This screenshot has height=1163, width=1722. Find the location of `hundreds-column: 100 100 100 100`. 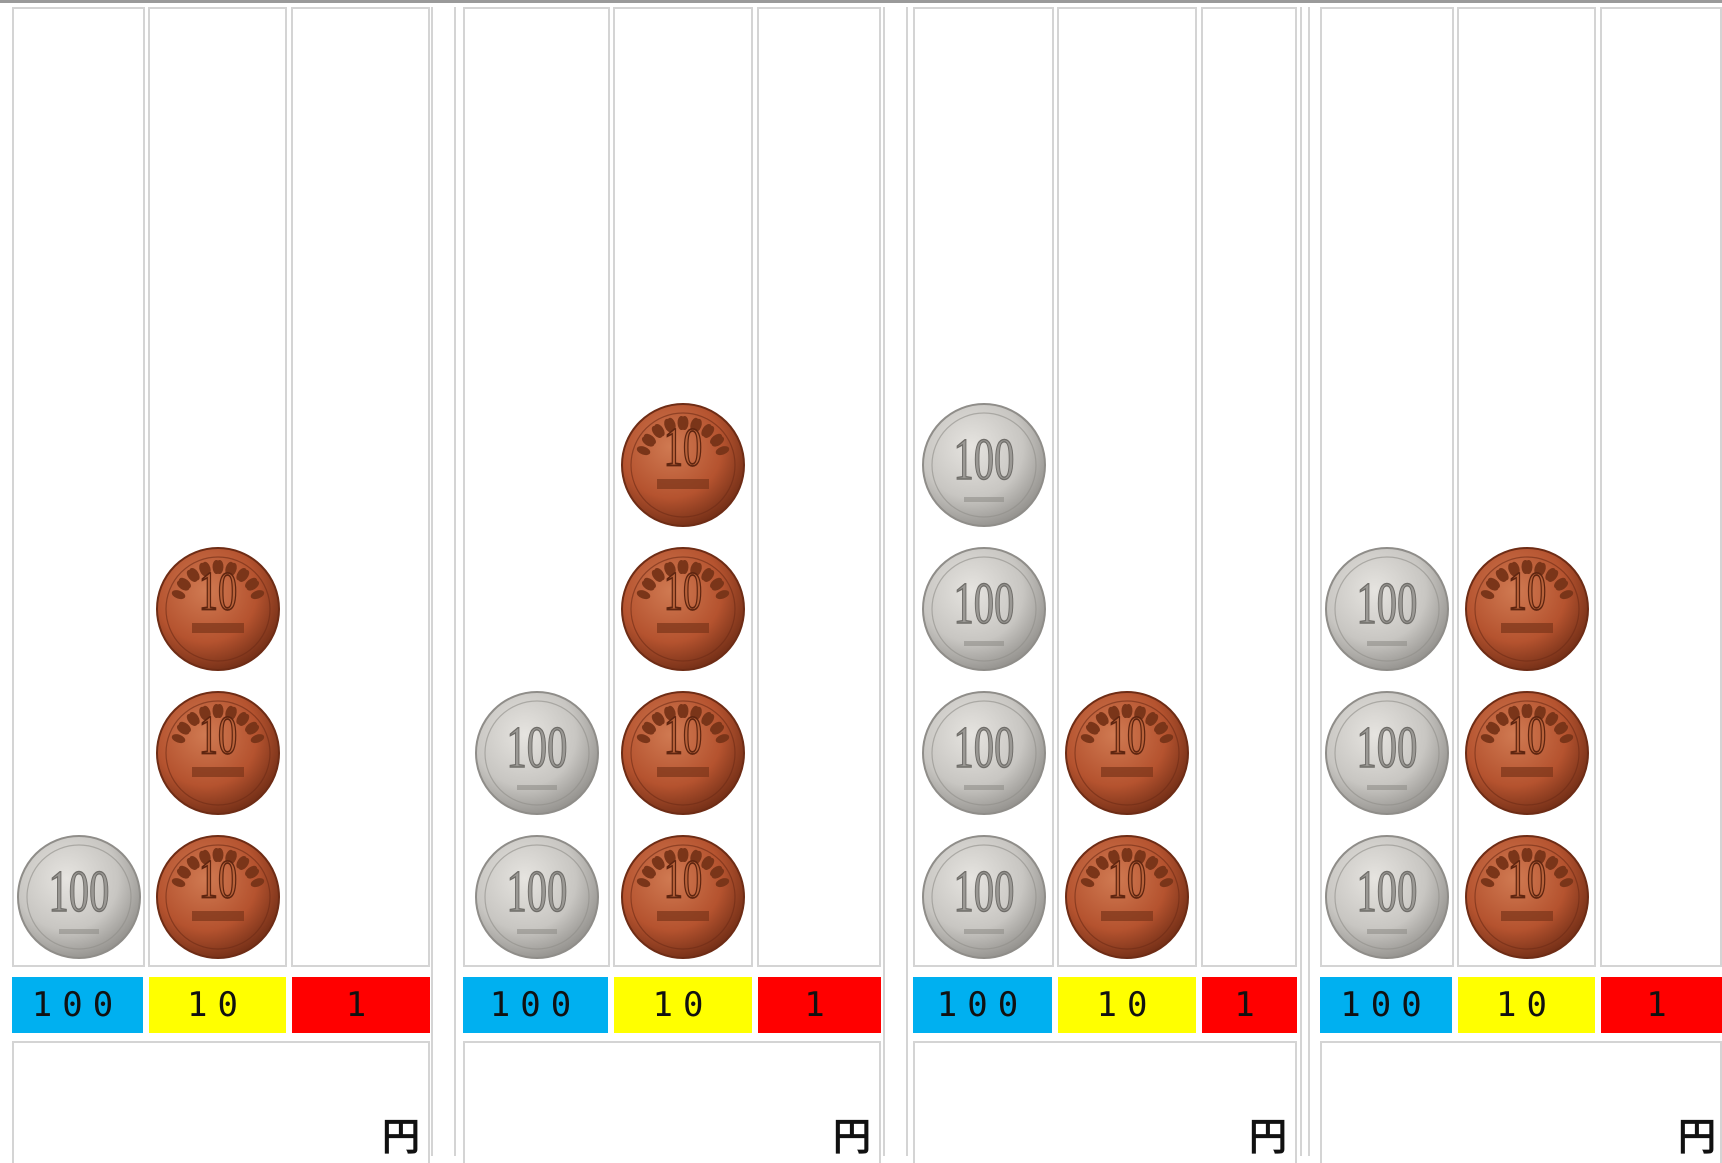

hundreds-column: 100 100 100 100 is located at coordinates (983, 487).